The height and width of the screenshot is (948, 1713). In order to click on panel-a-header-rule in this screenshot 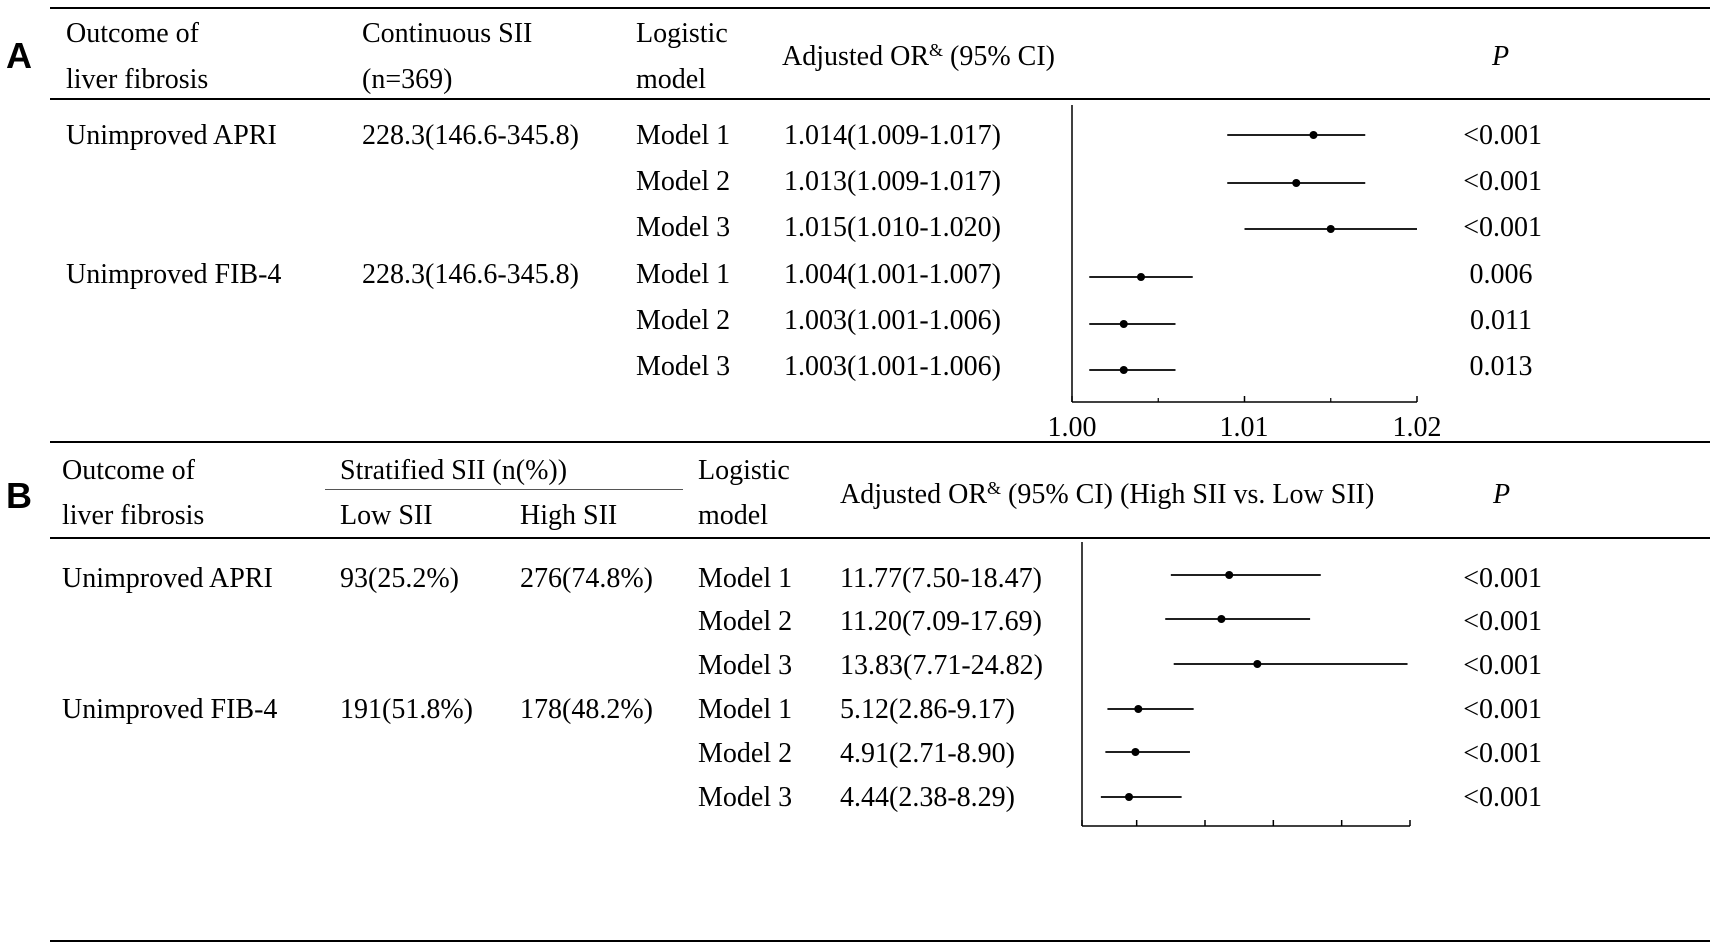, I will do `click(880, 99)`.